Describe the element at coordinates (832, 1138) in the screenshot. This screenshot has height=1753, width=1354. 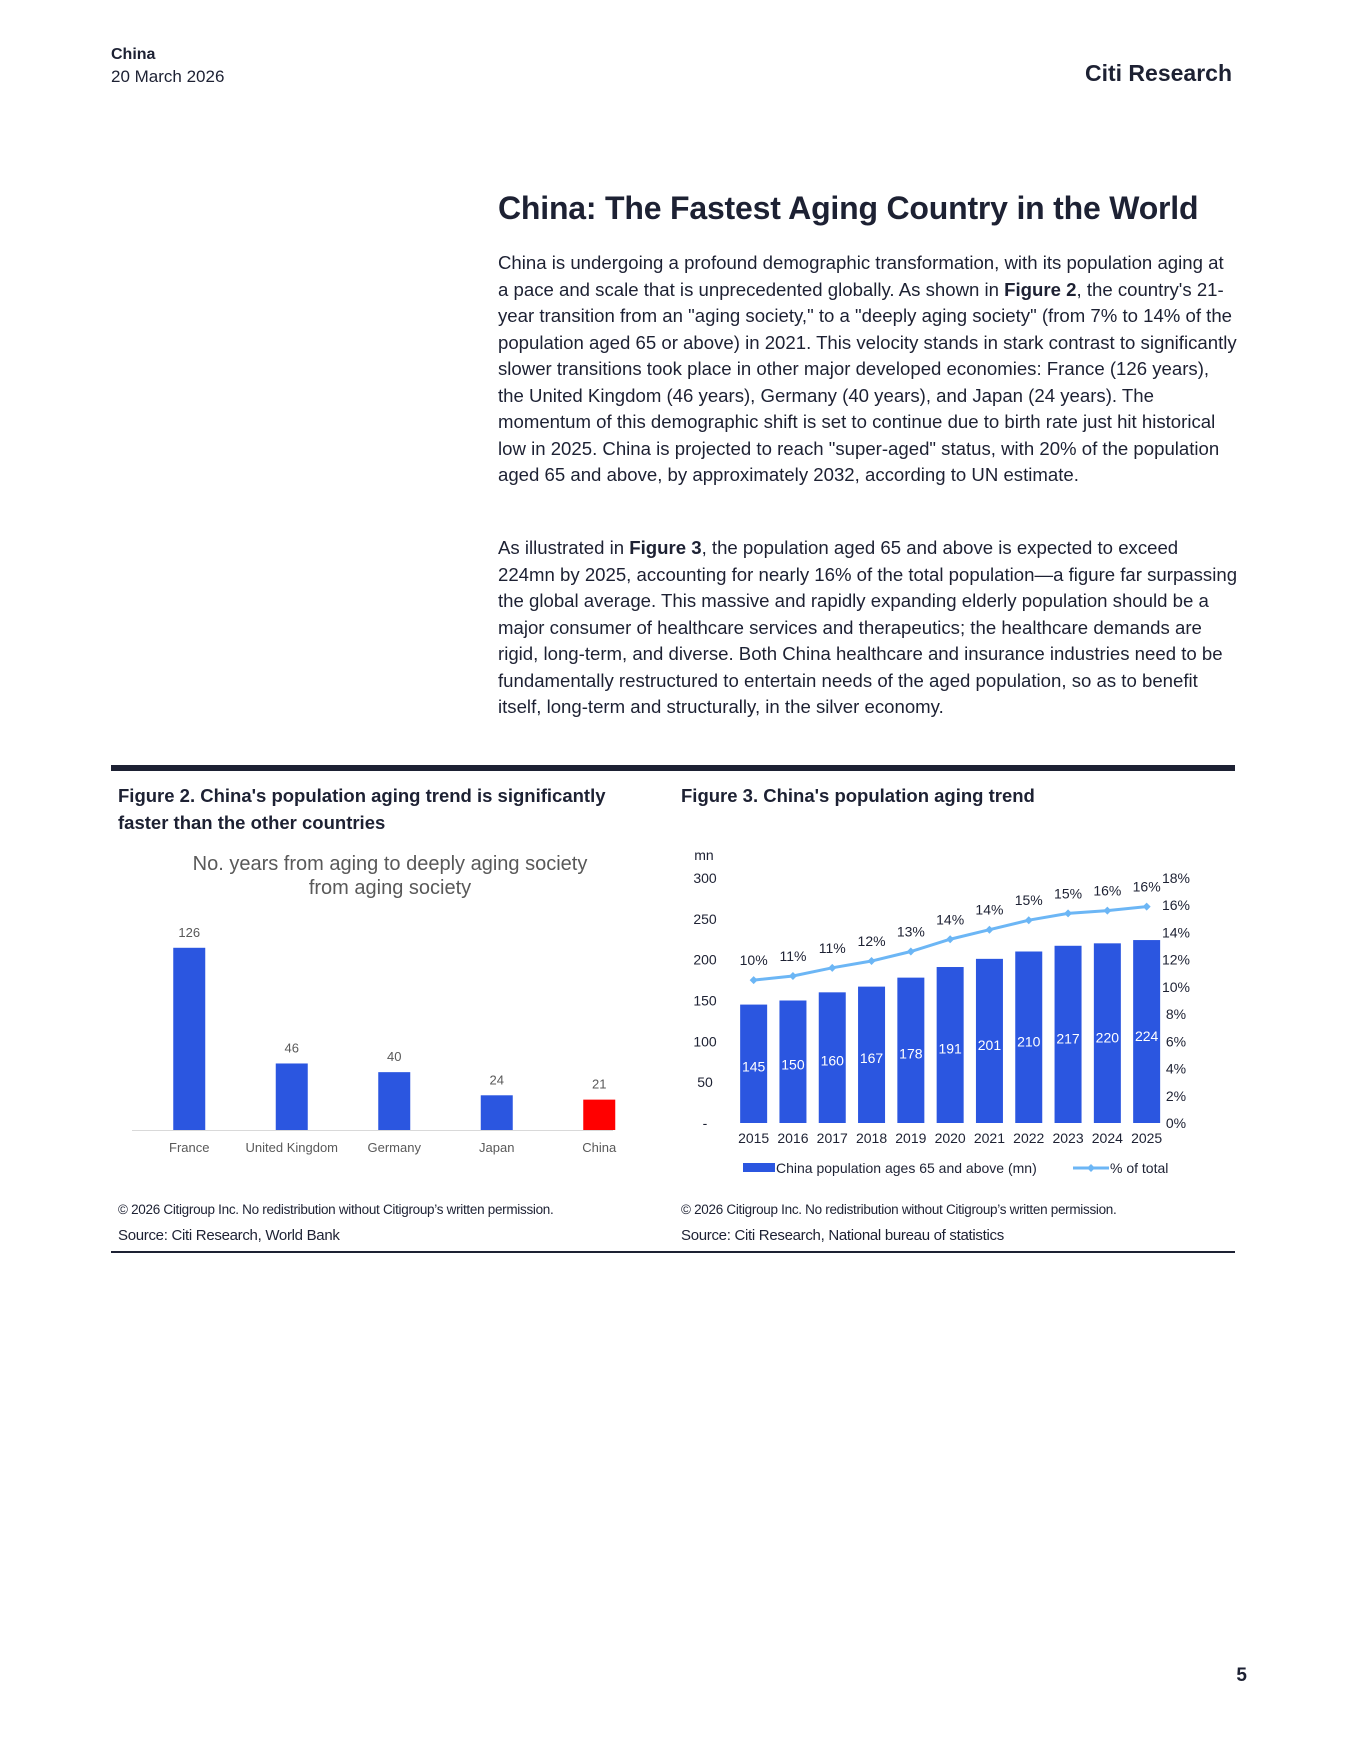
I see `x-tick-label: 2017` at that location.